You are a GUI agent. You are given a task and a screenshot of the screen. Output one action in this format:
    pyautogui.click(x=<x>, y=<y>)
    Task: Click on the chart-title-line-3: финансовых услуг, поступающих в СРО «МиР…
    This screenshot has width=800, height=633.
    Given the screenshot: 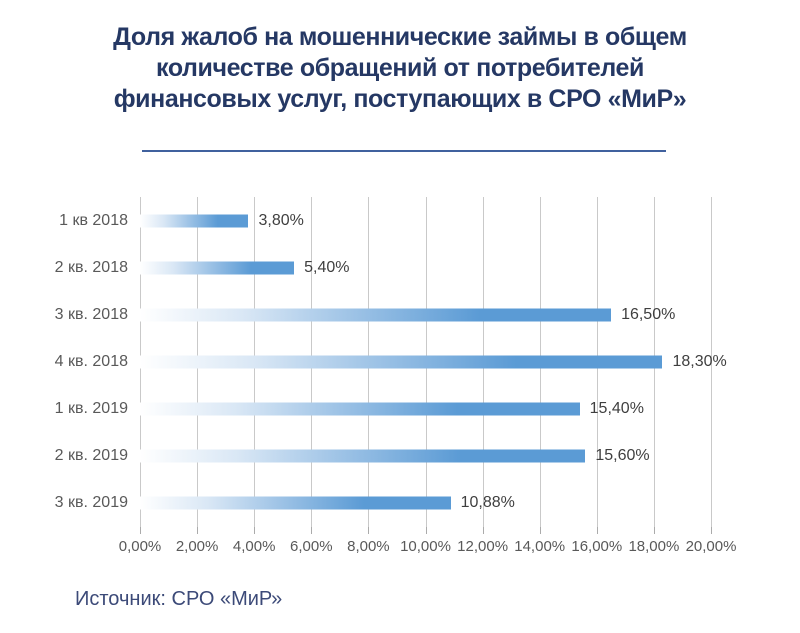 What is the action you would take?
    pyautogui.click(x=400, y=99)
    